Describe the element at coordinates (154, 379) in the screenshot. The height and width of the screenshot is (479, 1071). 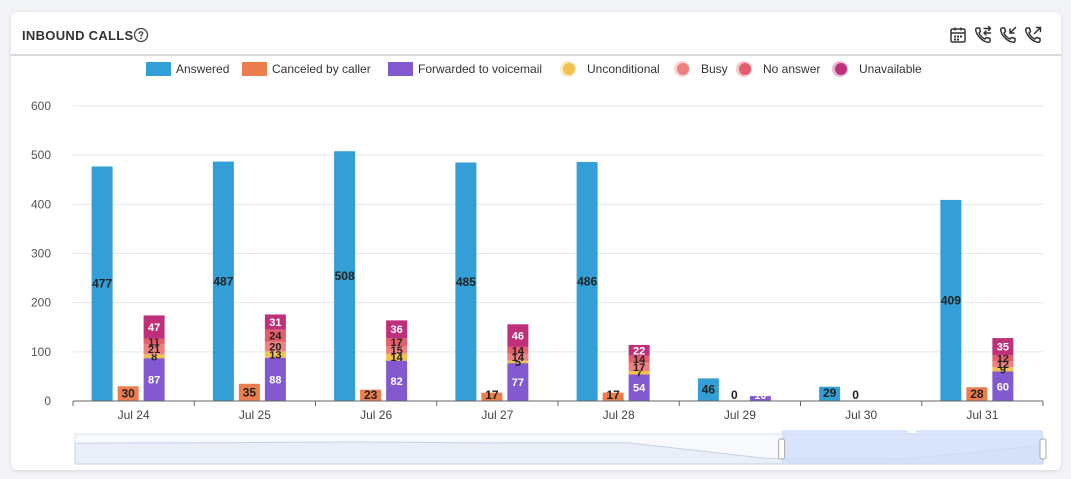
I see `bar-forwarded-to-voicemail: 87` at that location.